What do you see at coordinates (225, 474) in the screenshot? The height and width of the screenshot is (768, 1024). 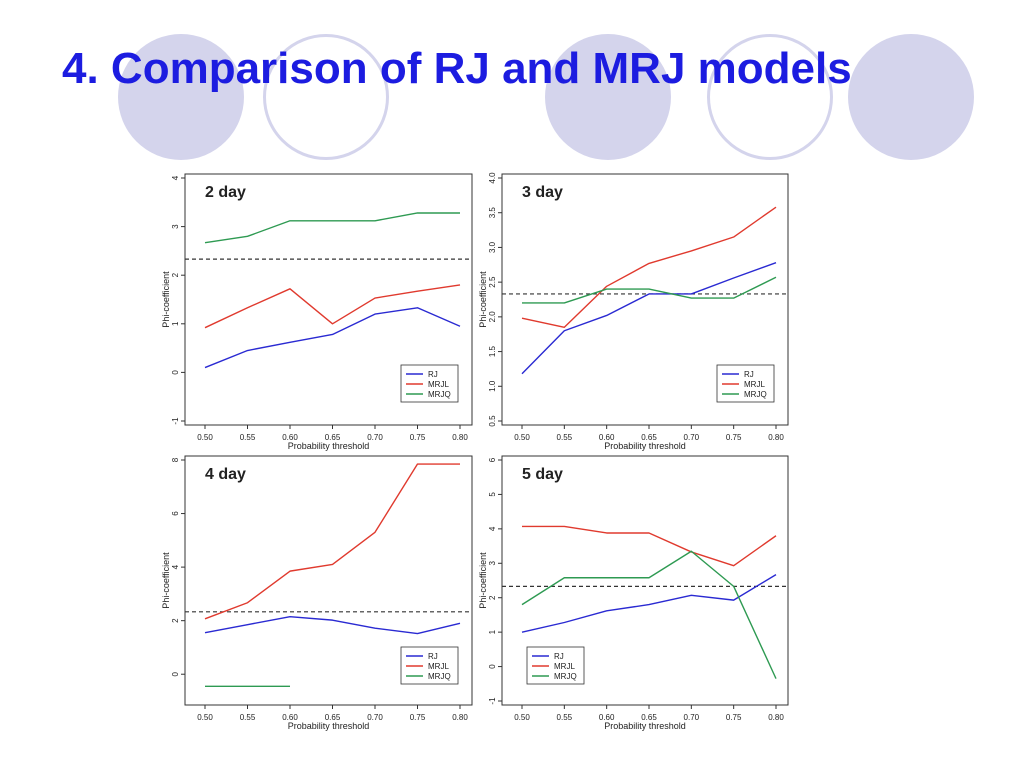 I see `panel-title: 4 day` at bounding box center [225, 474].